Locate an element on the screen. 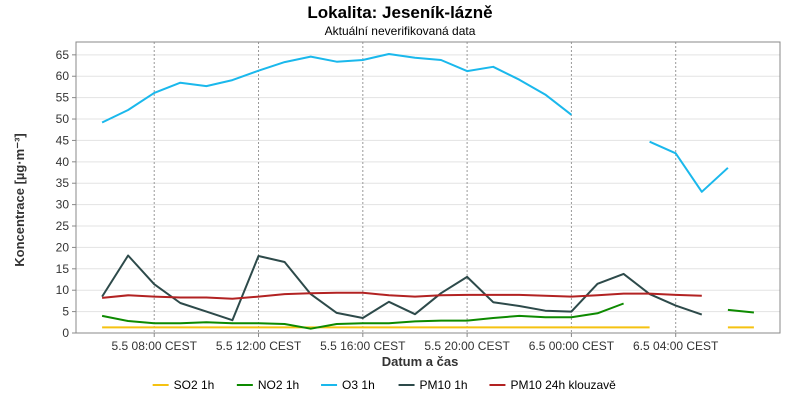 This screenshot has width=800, height=400. legend-item: PM10 1h is located at coordinates (433, 385).